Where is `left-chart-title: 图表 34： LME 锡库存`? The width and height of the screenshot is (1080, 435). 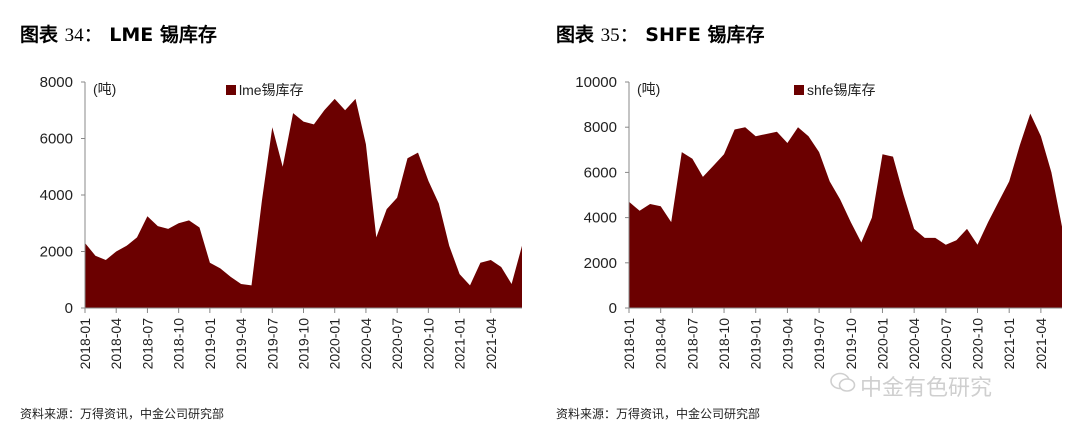 left-chart-title: 图表 34： LME 锡库存 is located at coordinates (118, 33).